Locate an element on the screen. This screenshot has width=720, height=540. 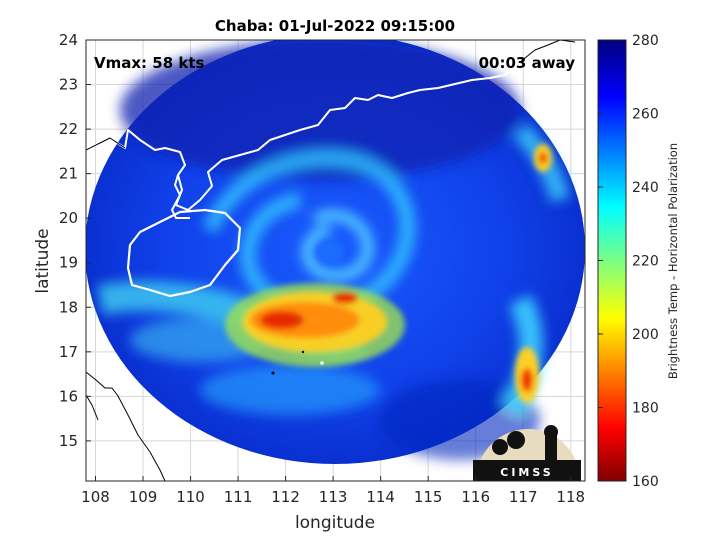
northeast-red is located at coordinates (543, 158).